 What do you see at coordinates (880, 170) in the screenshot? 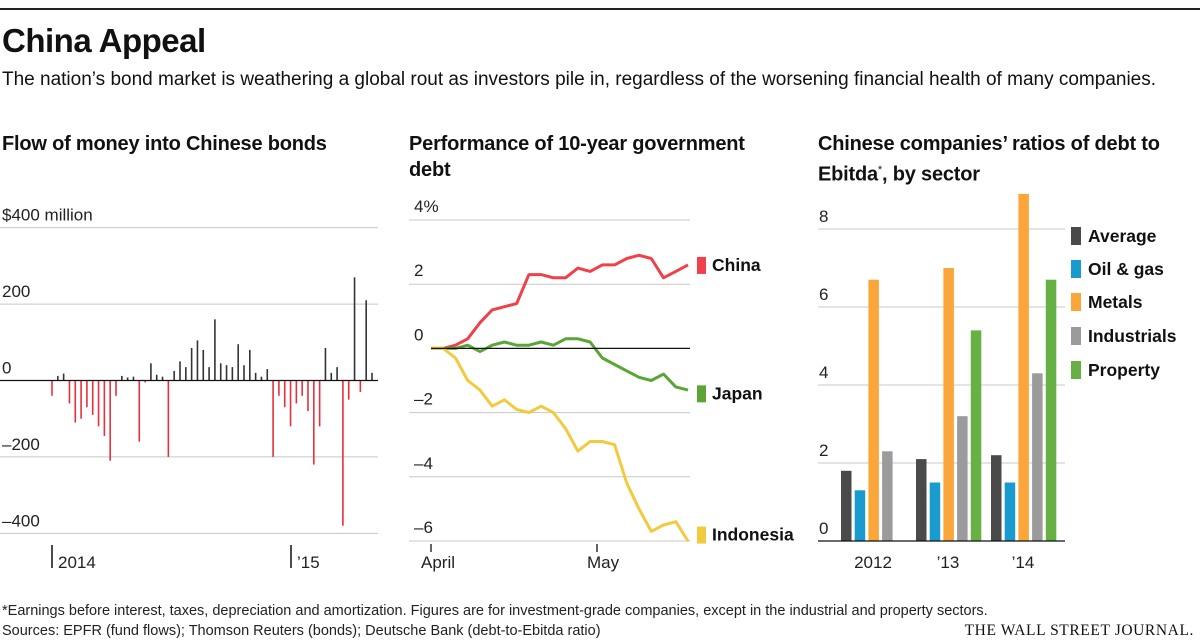
I see `chart3-title-marker: *` at bounding box center [880, 170].